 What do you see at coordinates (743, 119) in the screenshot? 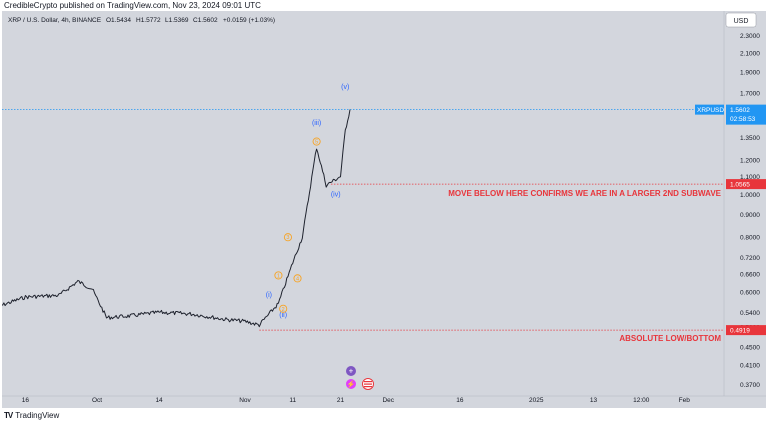
I see `last-price-countdown: 02:58:53` at bounding box center [743, 119].